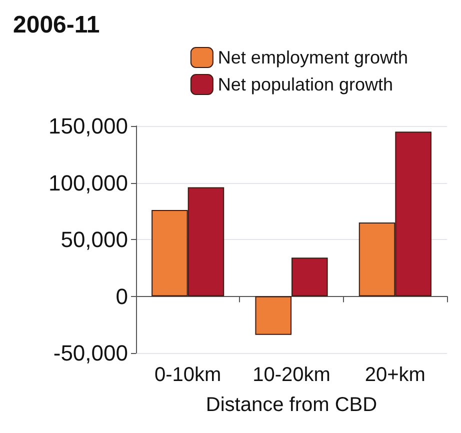  What do you see at coordinates (88, 183) in the screenshot?
I see `y-tick-label: 100,000` at bounding box center [88, 183].